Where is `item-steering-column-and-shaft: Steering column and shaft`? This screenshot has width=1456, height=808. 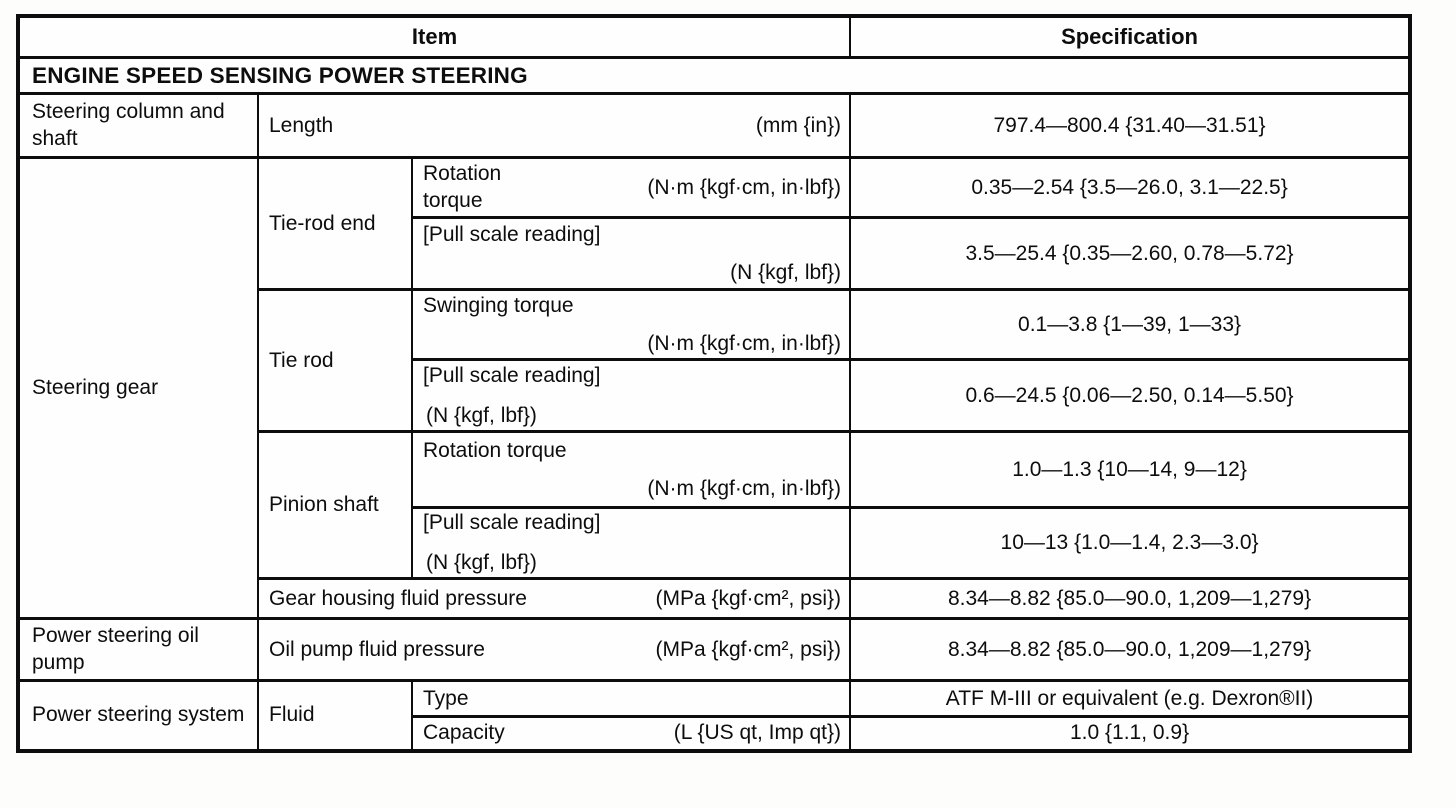
item-steering-column-and-shaft: Steering column and shaft is located at coordinates (138, 125).